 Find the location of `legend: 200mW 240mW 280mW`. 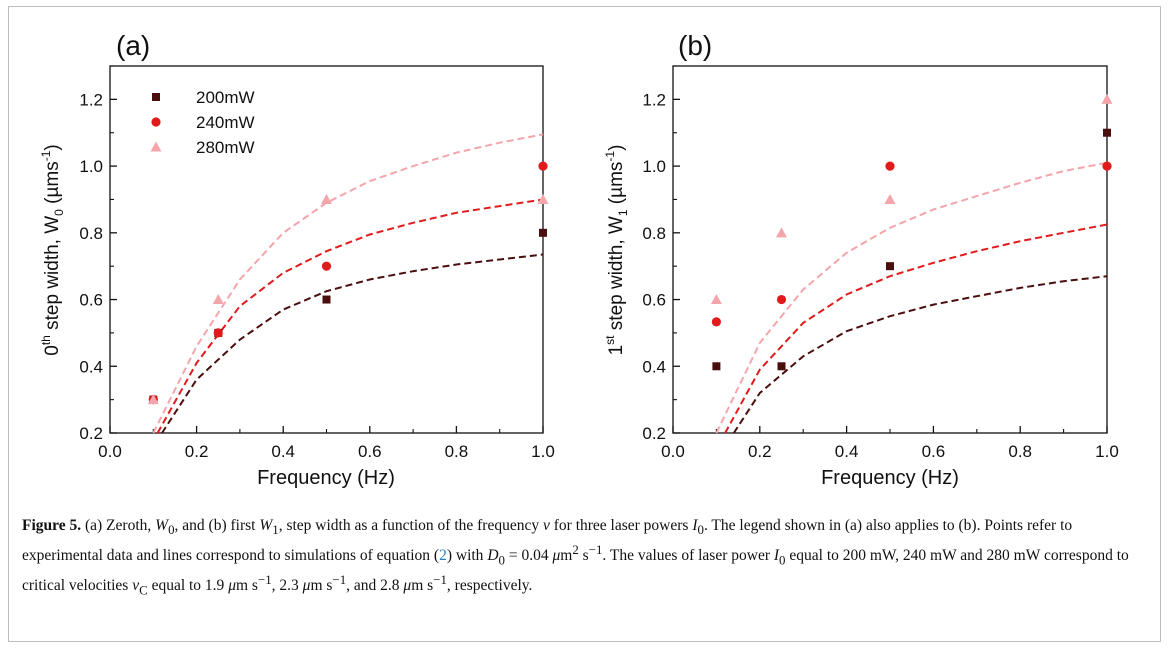

legend: 200mW 240mW 280mW is located at coordinates (202, 122).